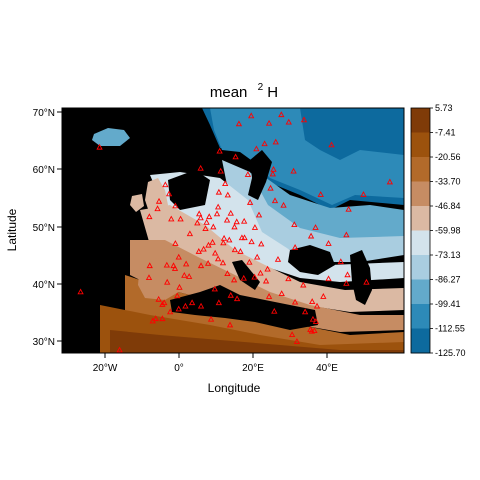 The image size is (480, 480). What do you see at coordinates (137, 203) in the screenshot?
I see `zone-ireland` at bounding box center [137, 203].